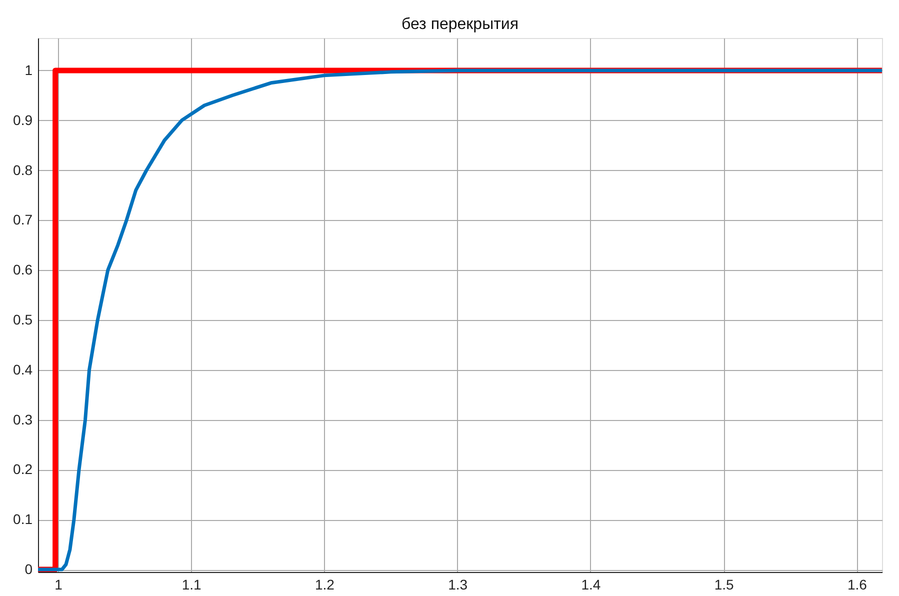 The image size is (899, 596). What do you see at coordinates (23, 519) in the screenshot?
I see `y-tick-label: 0.1` at bounding box center [23, 519].